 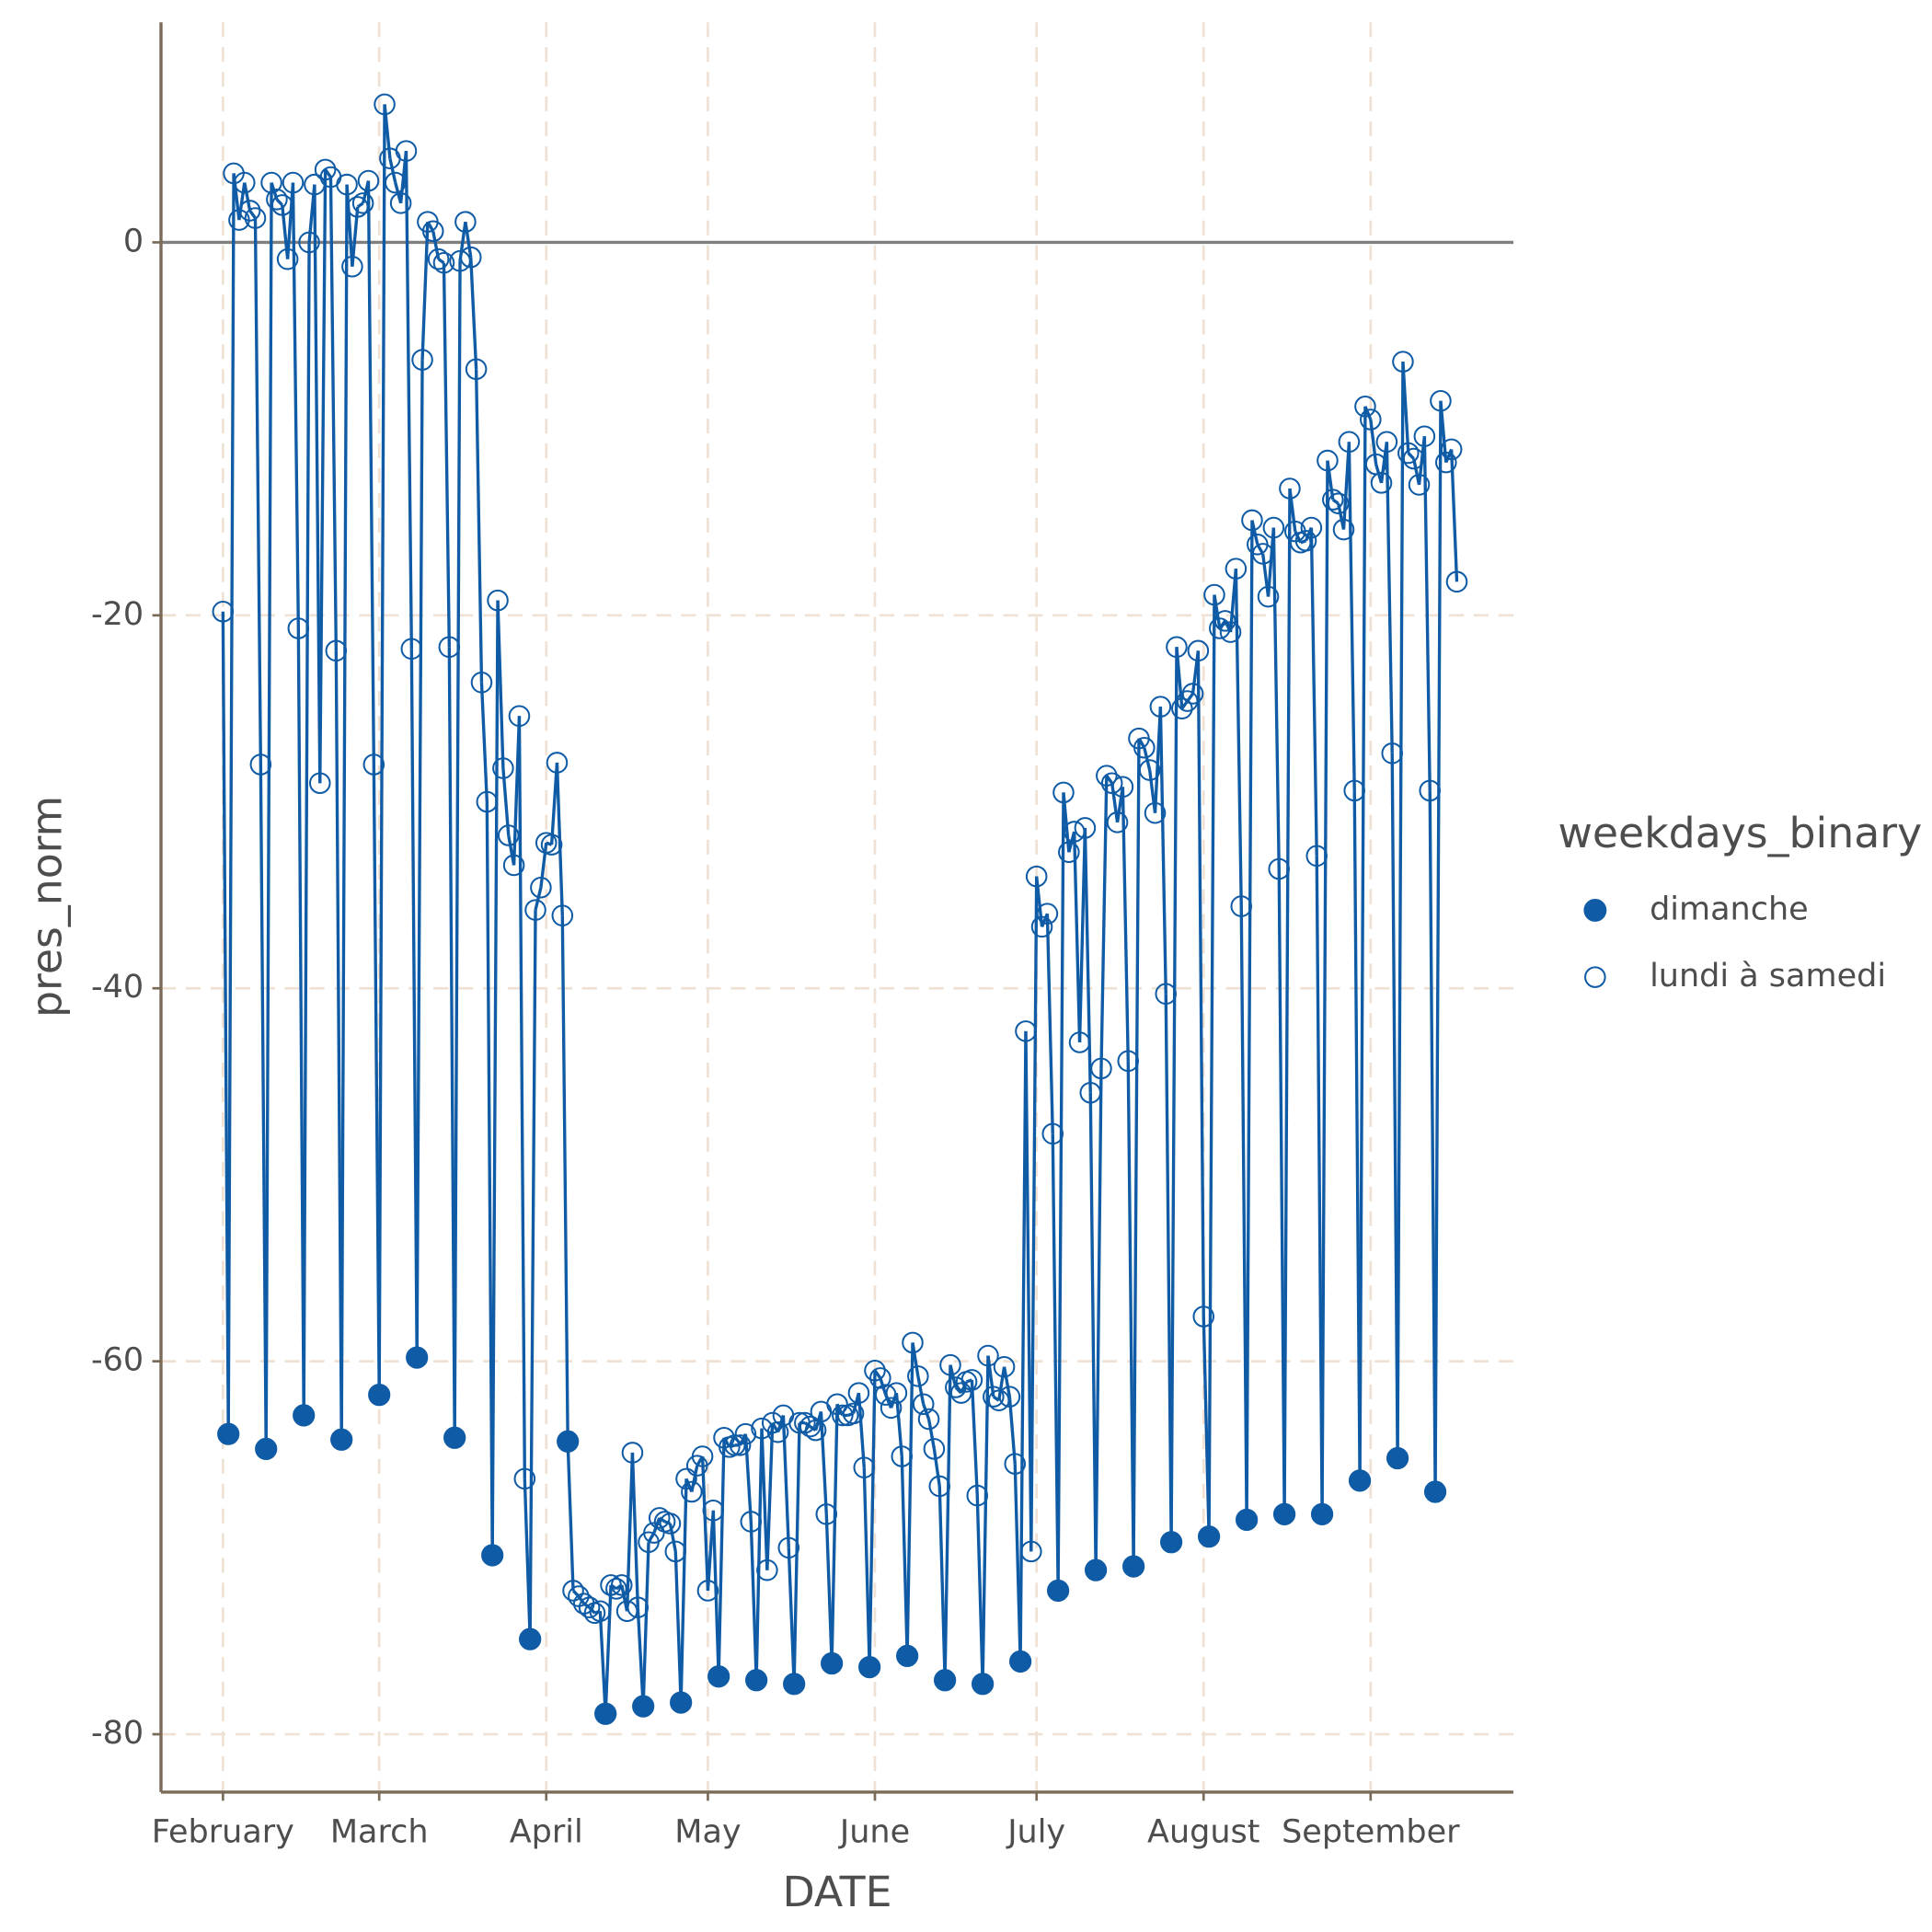 I want to click on x-axis-title: DATE, so click(x=836, y=1892).